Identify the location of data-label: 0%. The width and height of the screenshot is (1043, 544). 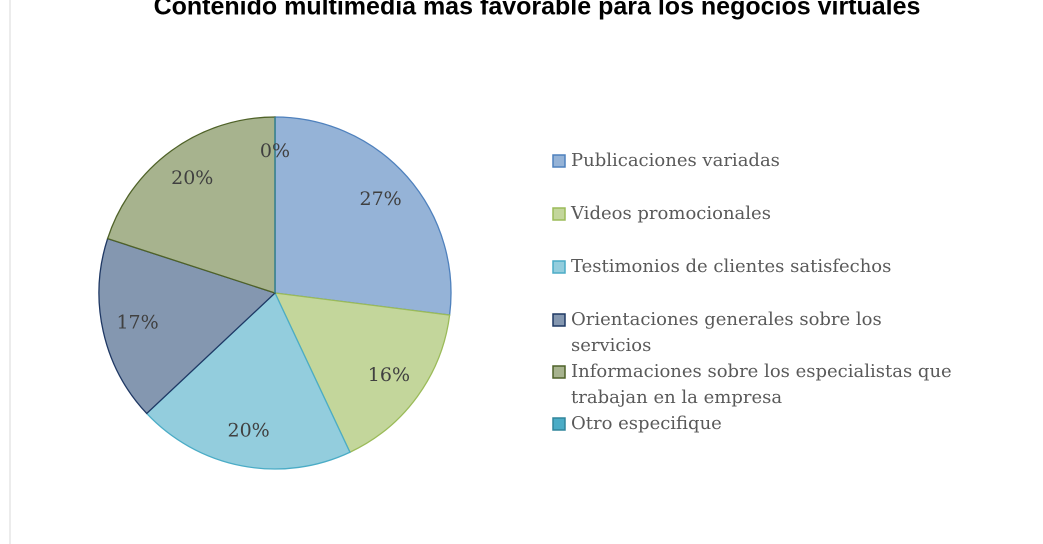
(275, 151).